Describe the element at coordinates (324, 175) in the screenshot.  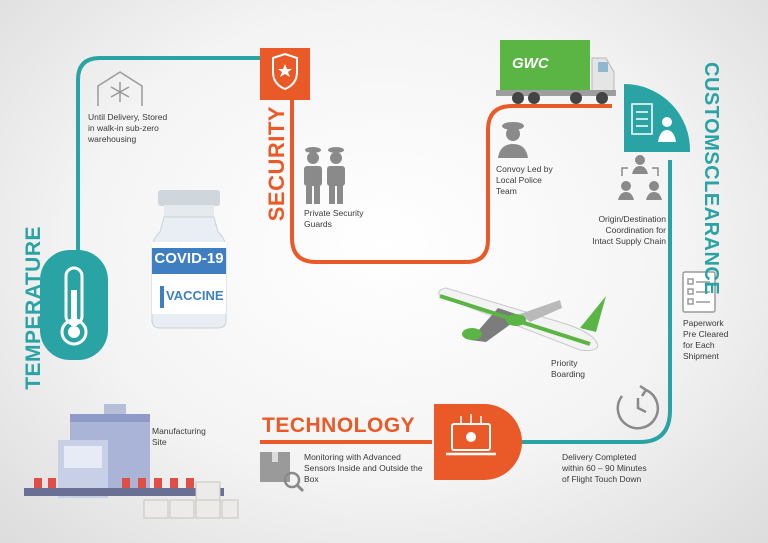
I see `security-guards-icon` at that location.